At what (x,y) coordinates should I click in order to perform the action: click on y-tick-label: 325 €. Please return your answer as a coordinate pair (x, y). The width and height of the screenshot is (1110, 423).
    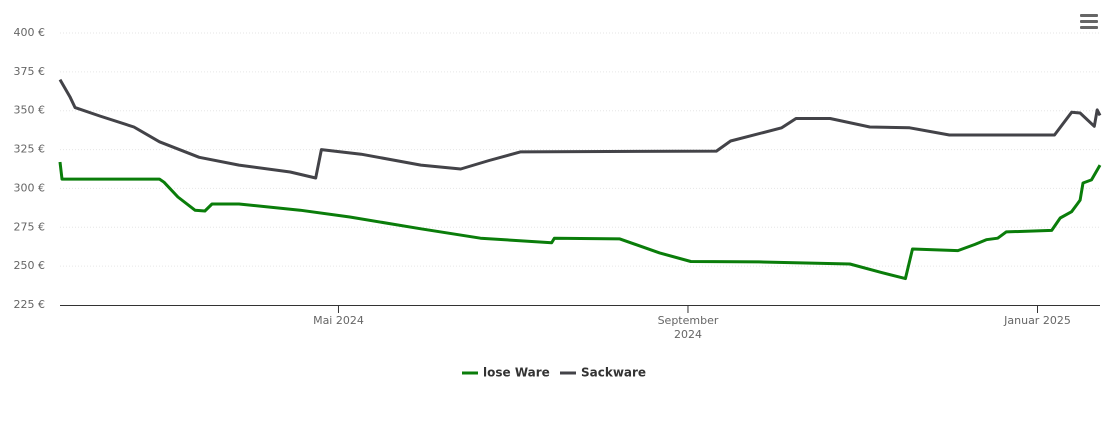
    Looking at the image, I should click on (30, 149).